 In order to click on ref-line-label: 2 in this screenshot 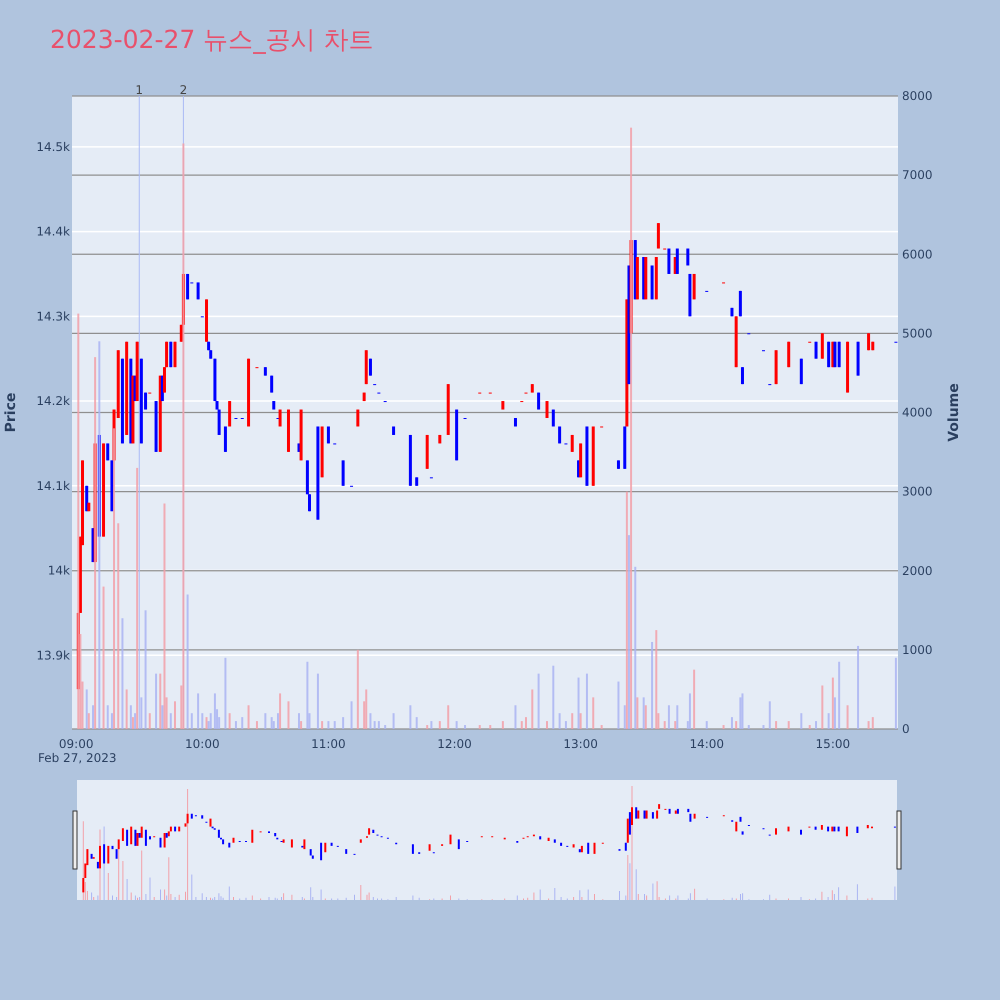, I will do `click(184, 90)`.